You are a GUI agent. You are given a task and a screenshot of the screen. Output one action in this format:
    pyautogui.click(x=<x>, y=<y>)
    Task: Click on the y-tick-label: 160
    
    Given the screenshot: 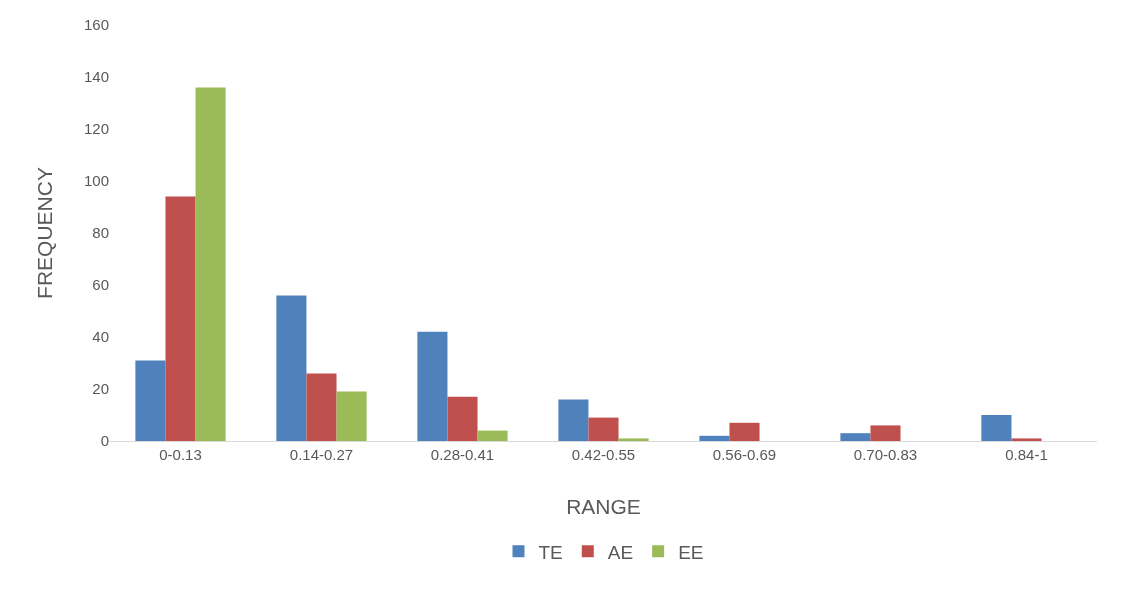 What is the action you would take?
    pyautogui.click(x=96, y=25)
    